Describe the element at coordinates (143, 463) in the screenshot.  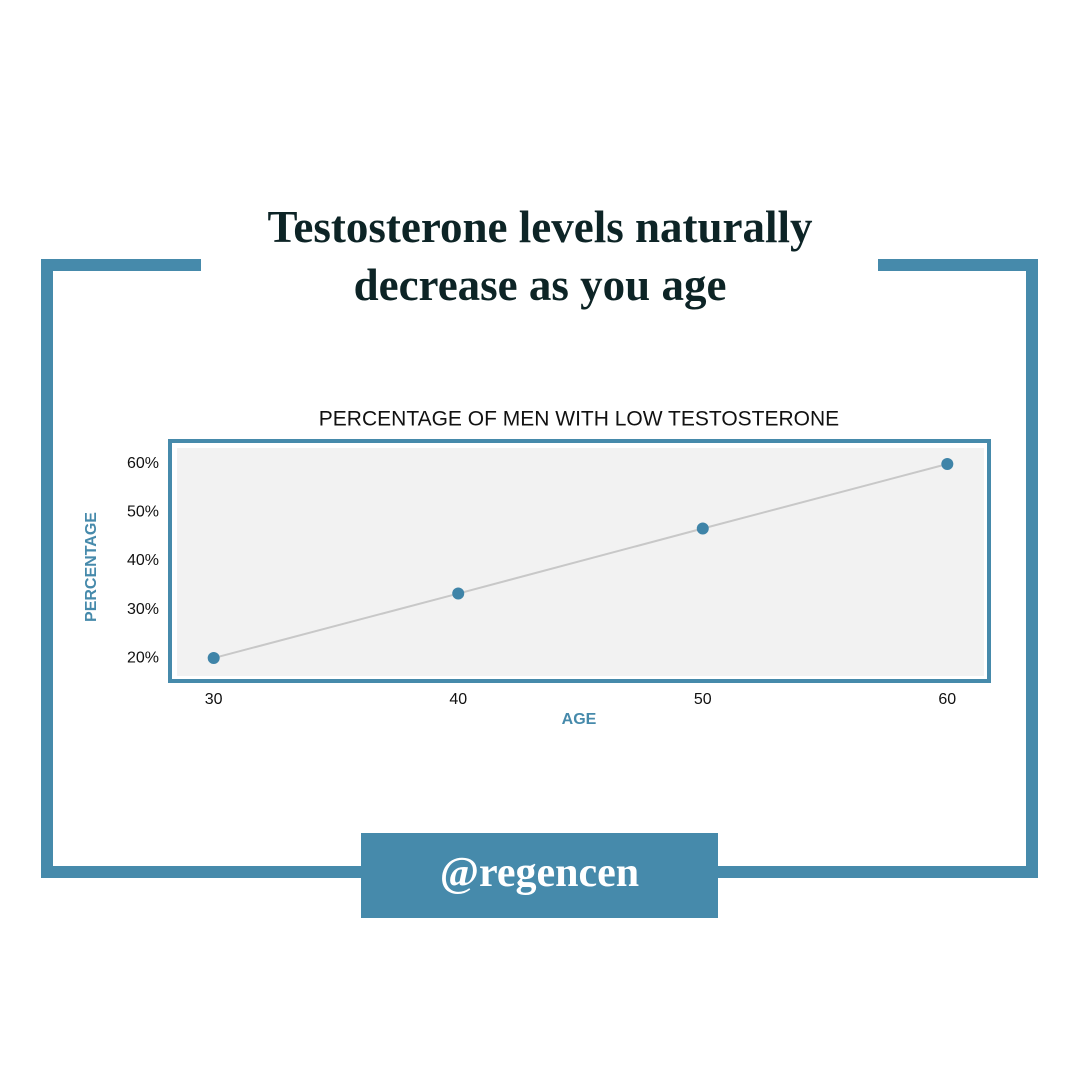
I see `y-tick-label: 60%` at that location.